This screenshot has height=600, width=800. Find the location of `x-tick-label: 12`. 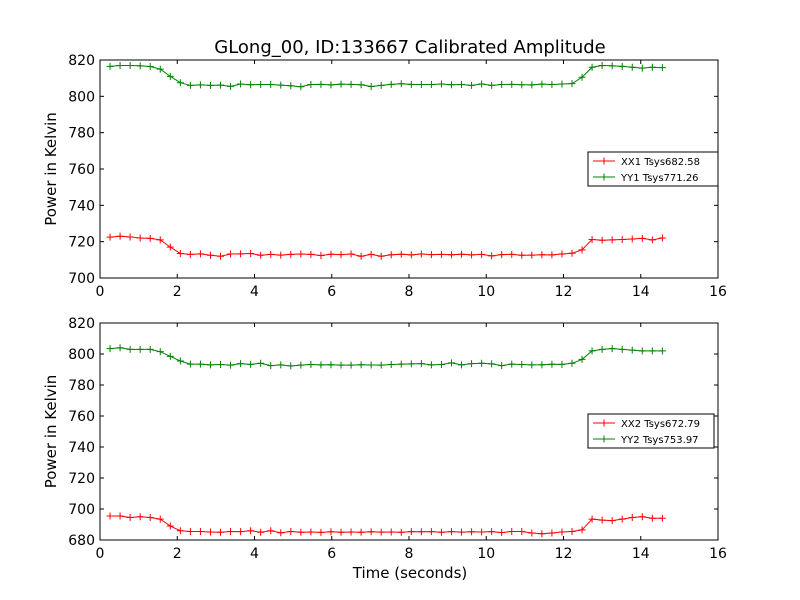

x-tick-label: 12 is located at coordinates (564, 554).